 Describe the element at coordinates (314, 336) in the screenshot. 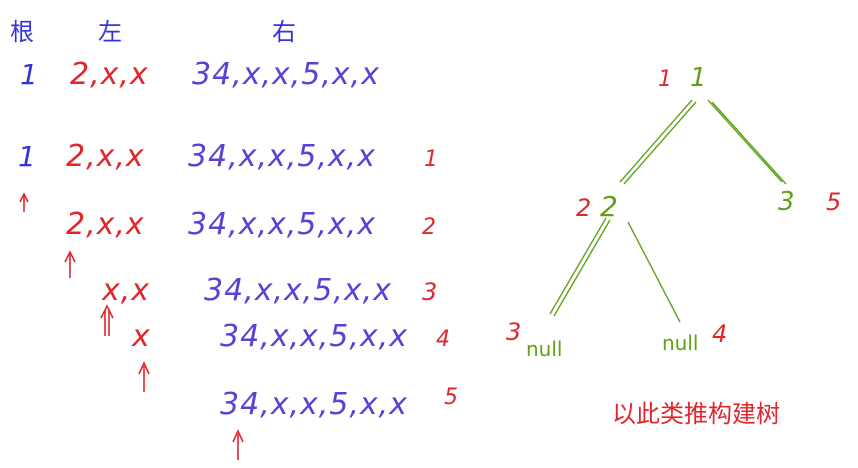

I see `row5-right: 34,x,x,5,x,x` at that location.